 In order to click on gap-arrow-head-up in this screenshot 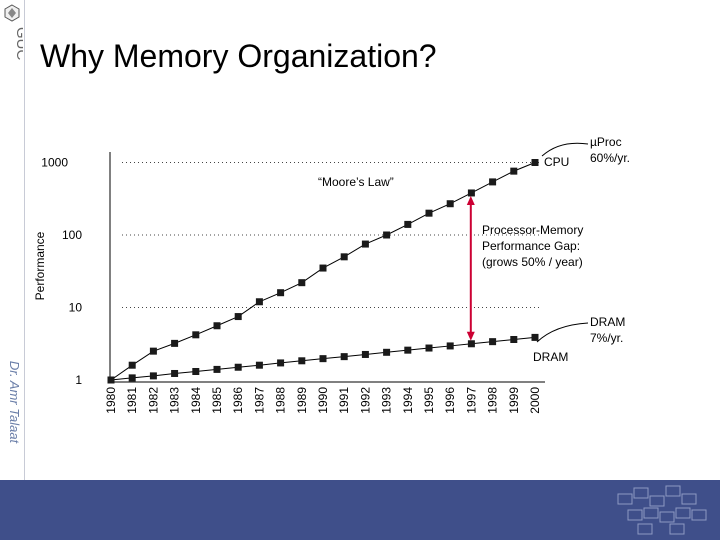, I will do `click(470, 200)`.